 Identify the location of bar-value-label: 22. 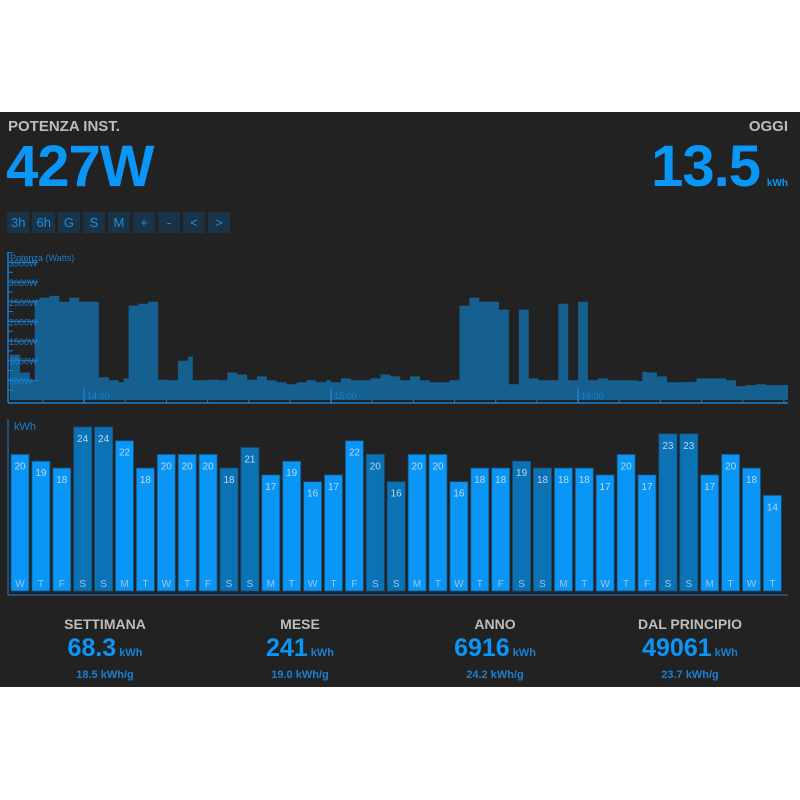
(355, 453).